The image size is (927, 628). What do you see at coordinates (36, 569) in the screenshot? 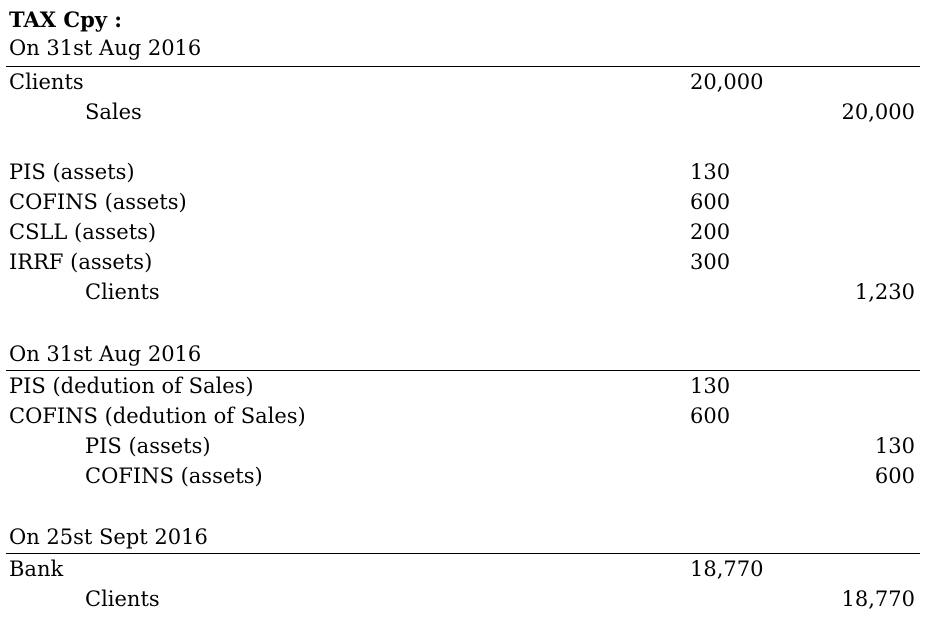
I see `account-name: Bank` at bounding box center [36, 569].